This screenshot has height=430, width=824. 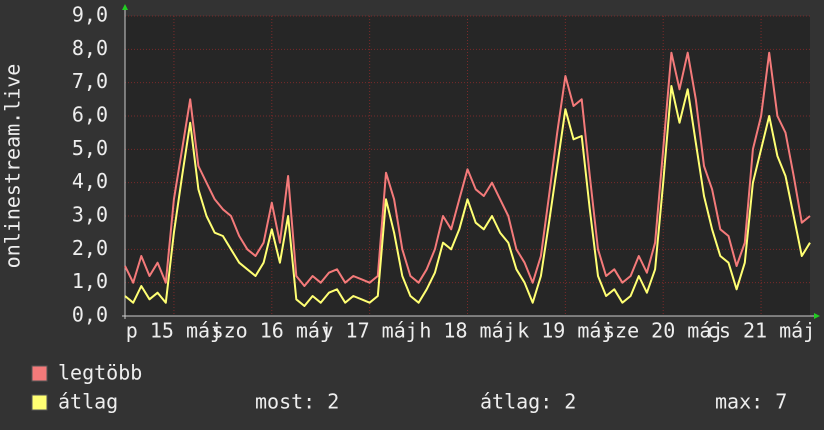 I want to click on x-tick-label: szo 16 máj, so click(x=272, y=331).